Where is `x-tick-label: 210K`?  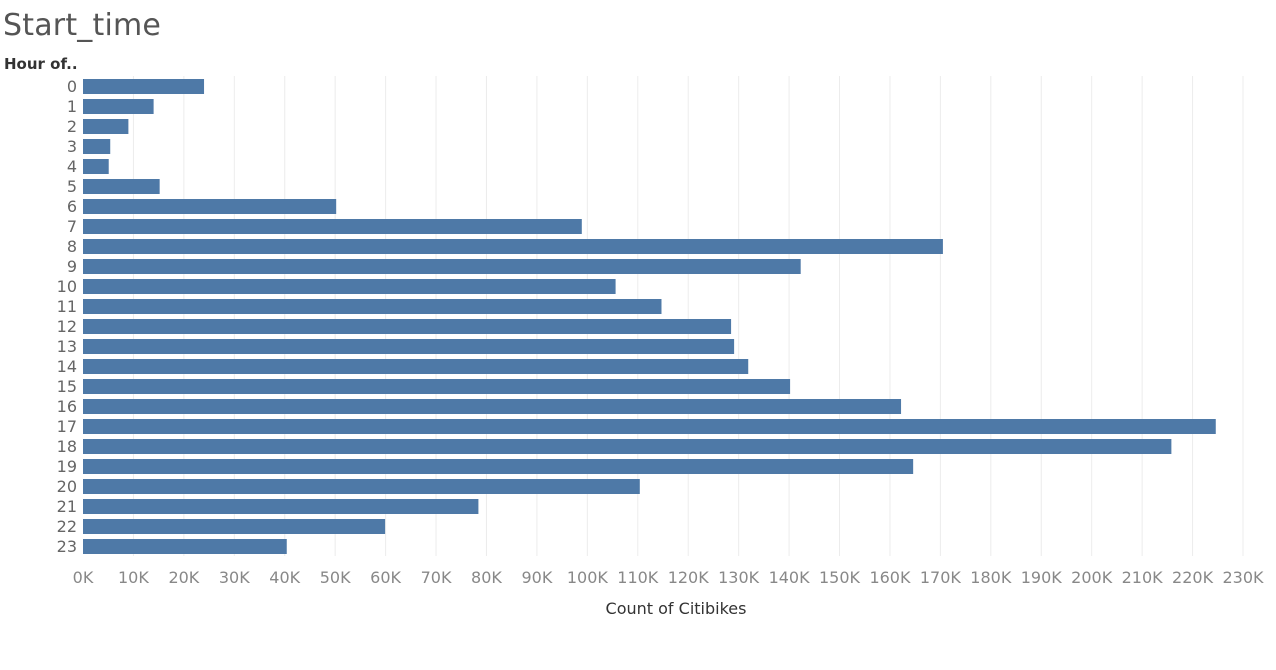
x-tick-label: 210K is located at coordinates (1143, 577).